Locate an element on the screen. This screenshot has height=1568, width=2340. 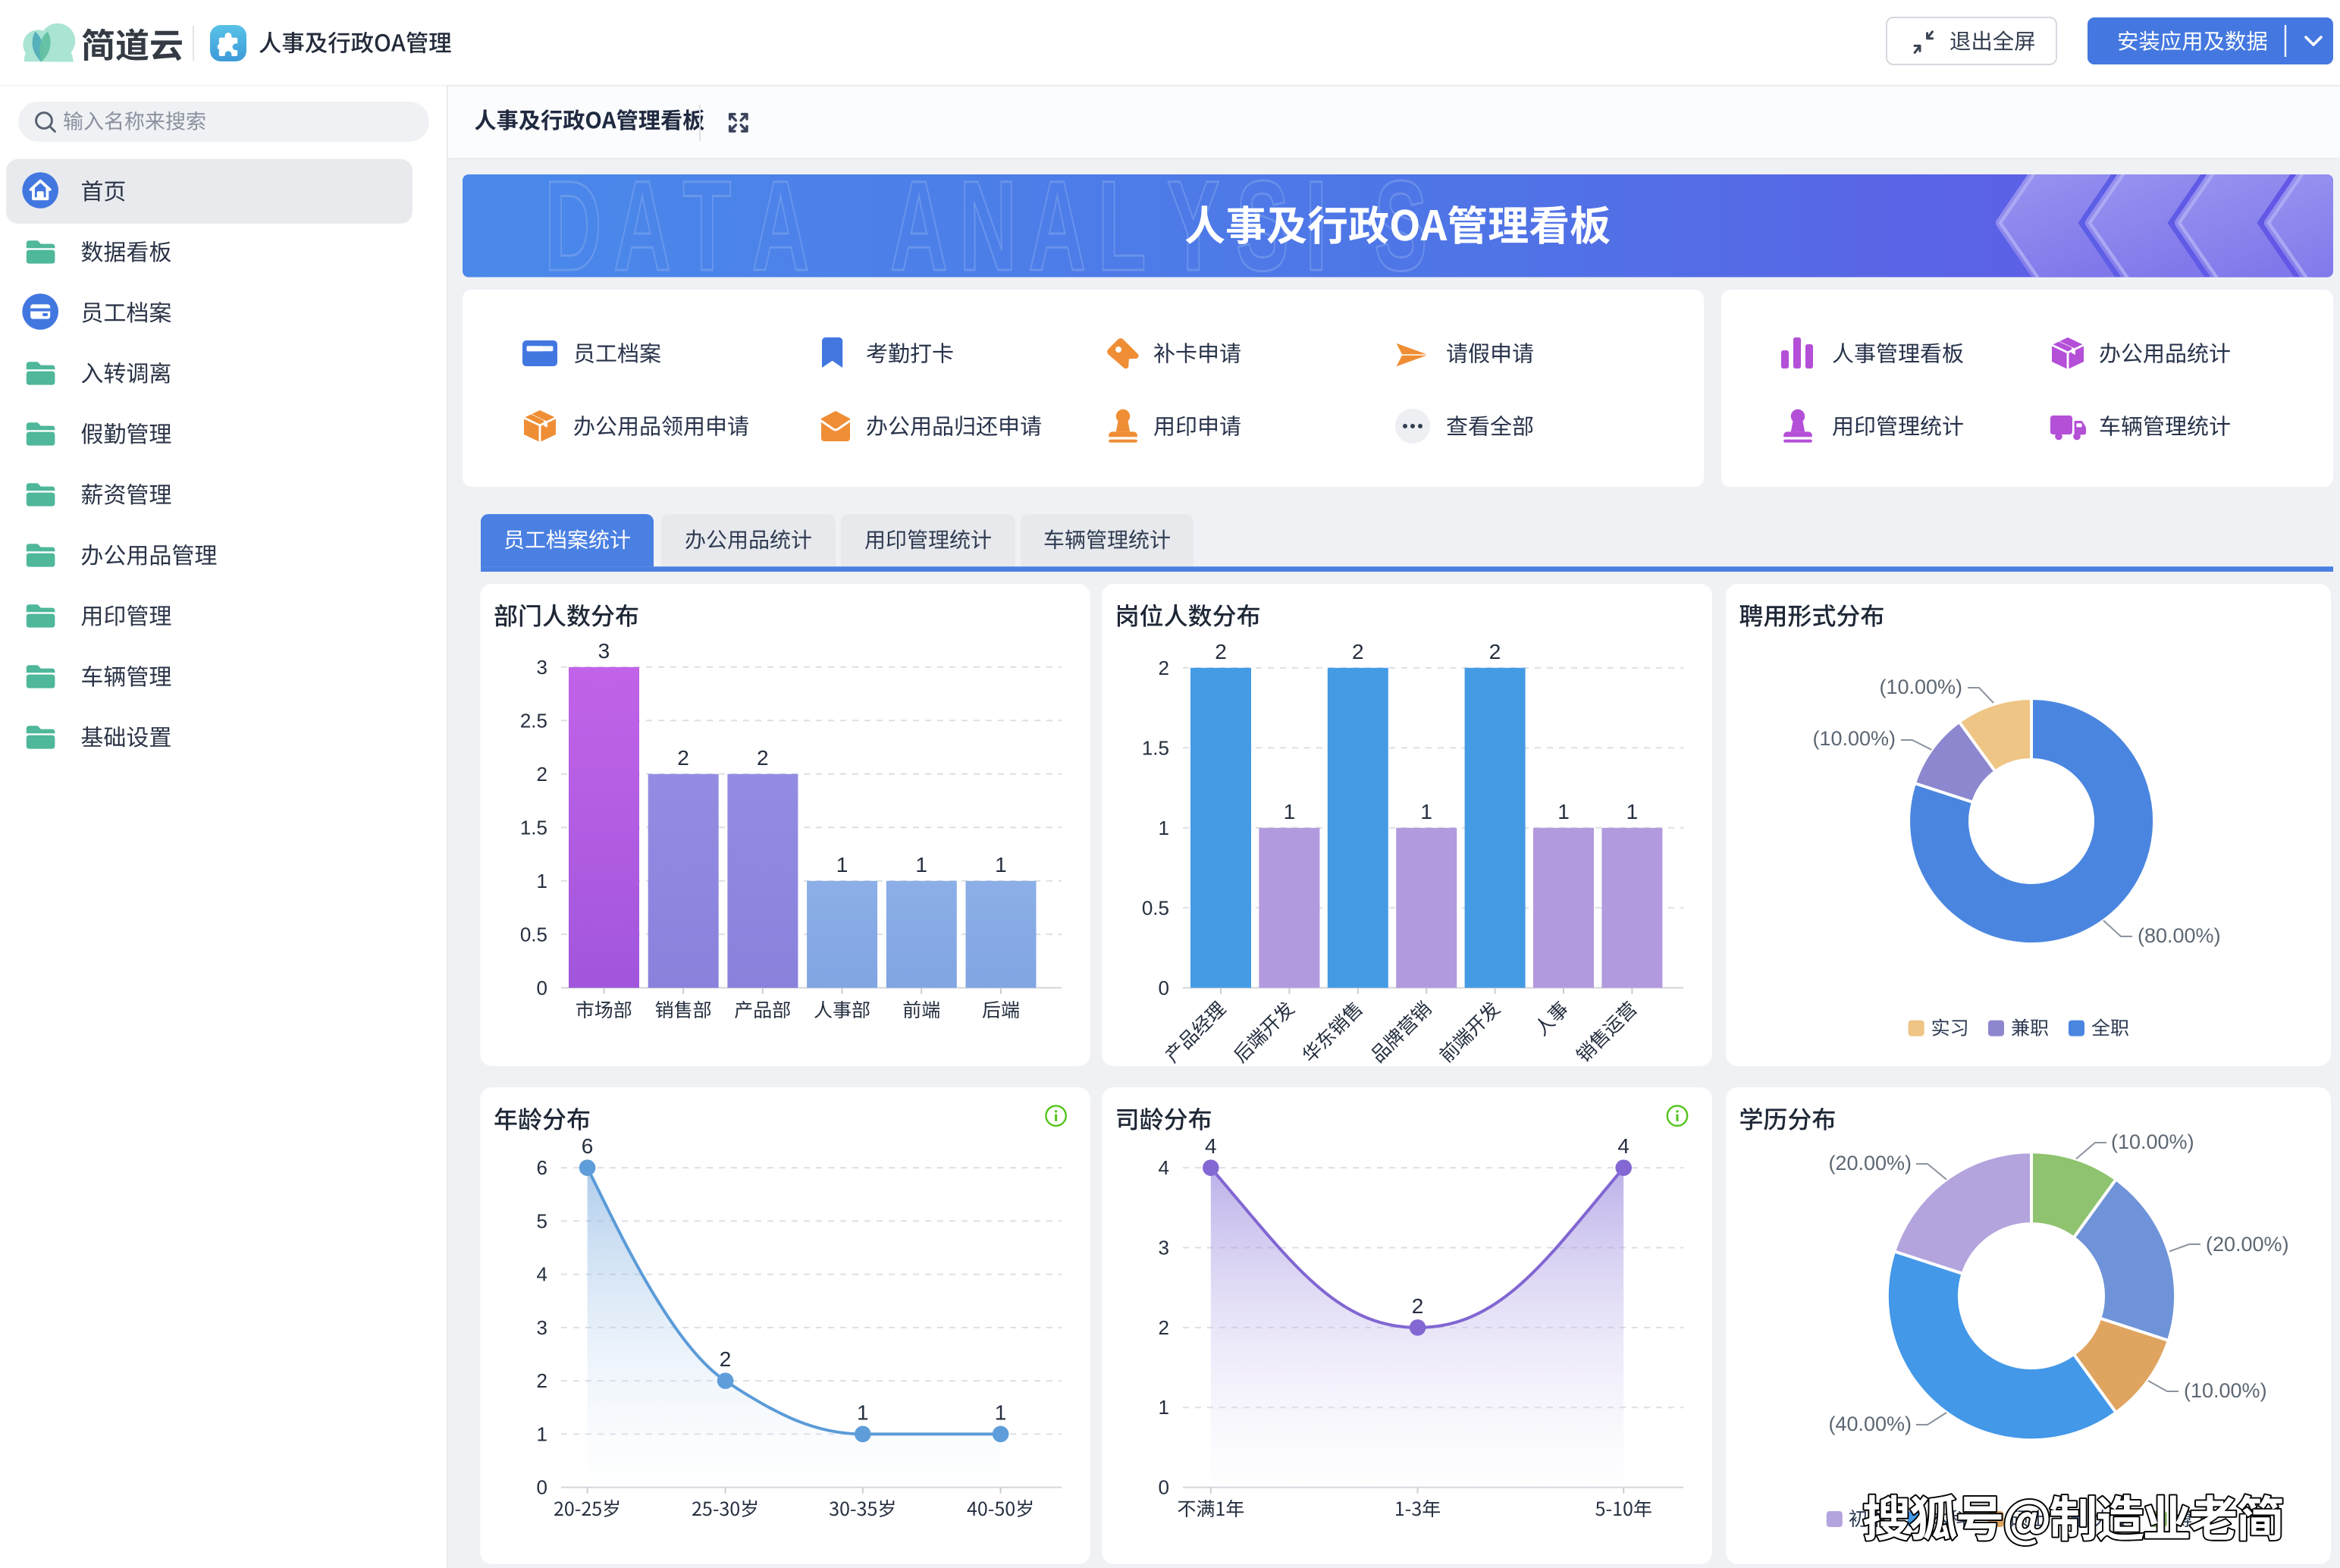
svg-text: (40.00%) is located at coordinates (1870, 1424).